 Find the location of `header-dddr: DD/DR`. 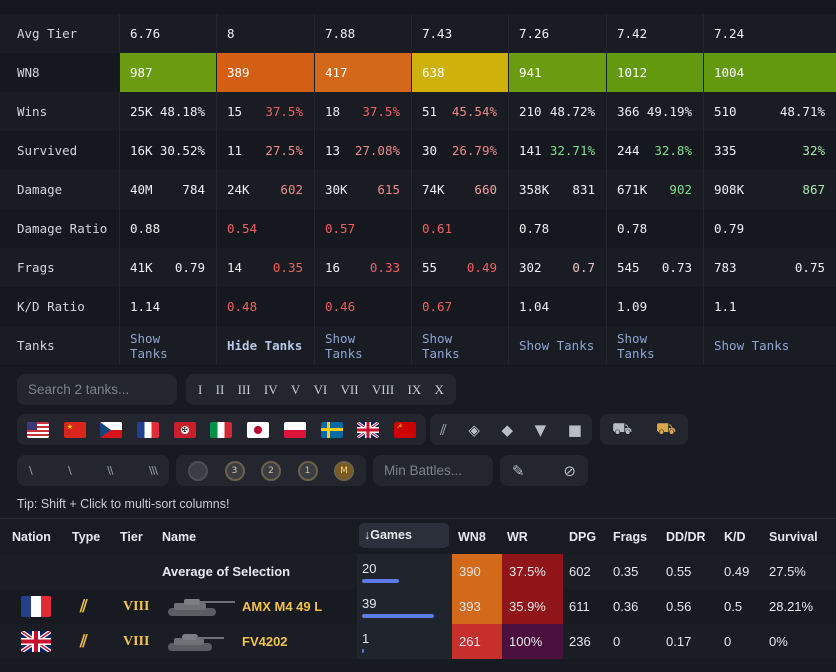

header-dddr: DD/DR is located at coordinates (686, 537).